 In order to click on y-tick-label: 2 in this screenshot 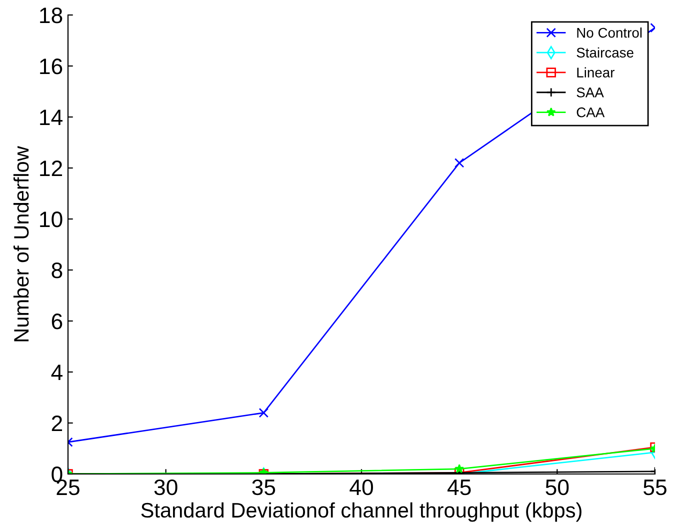, I will do `click(57, 424)`.